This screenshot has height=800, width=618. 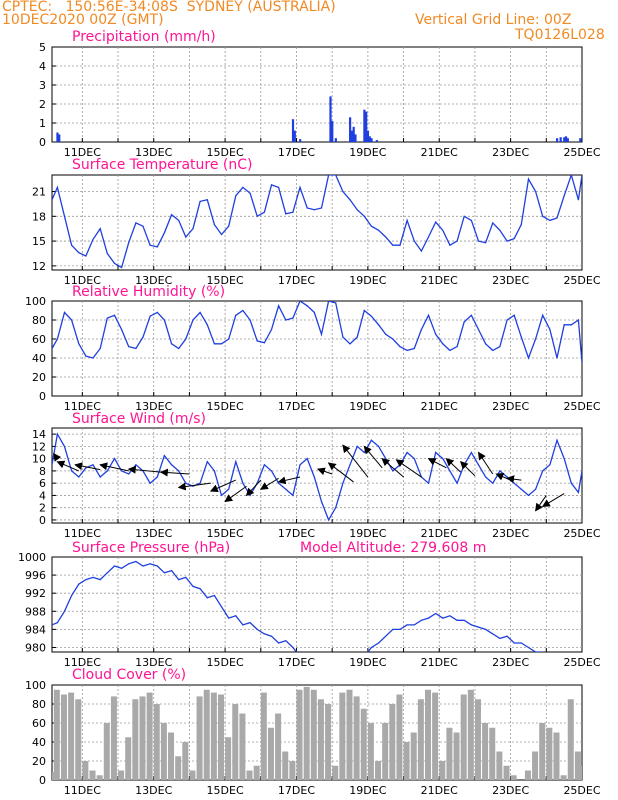 I want to click on y-tick-label: 4, so click(x=42, y=495).